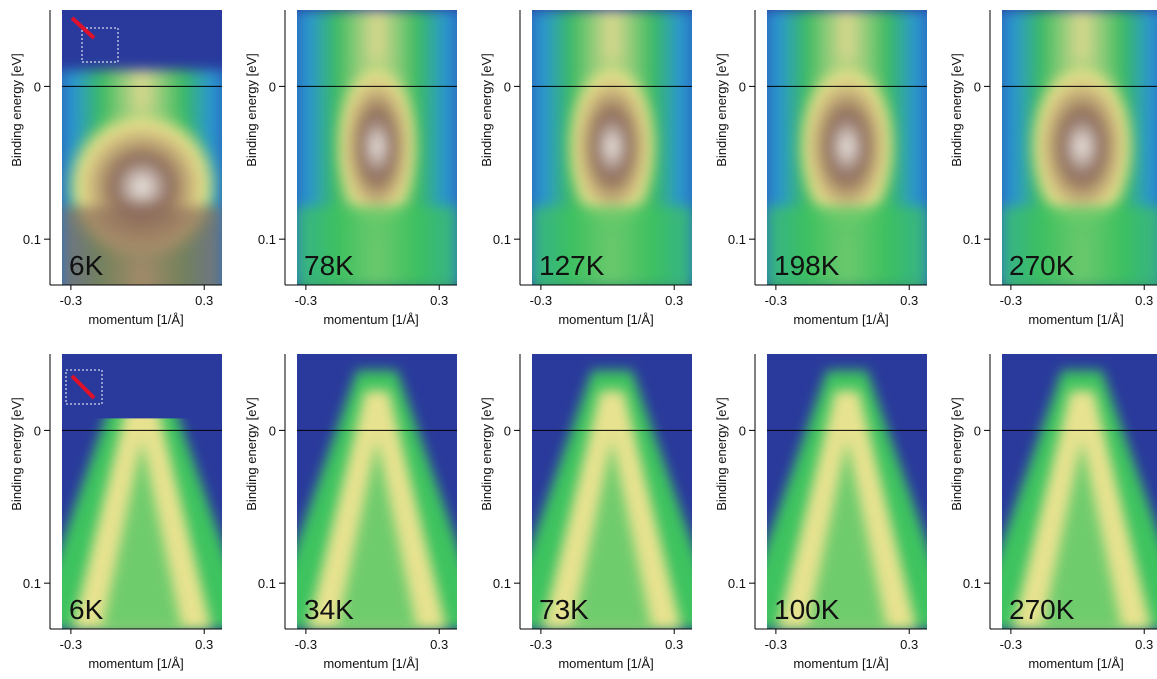  Describe the element at coordinates (572, 265) in the screenshot. I see `temperature-label: 127K` at that location.